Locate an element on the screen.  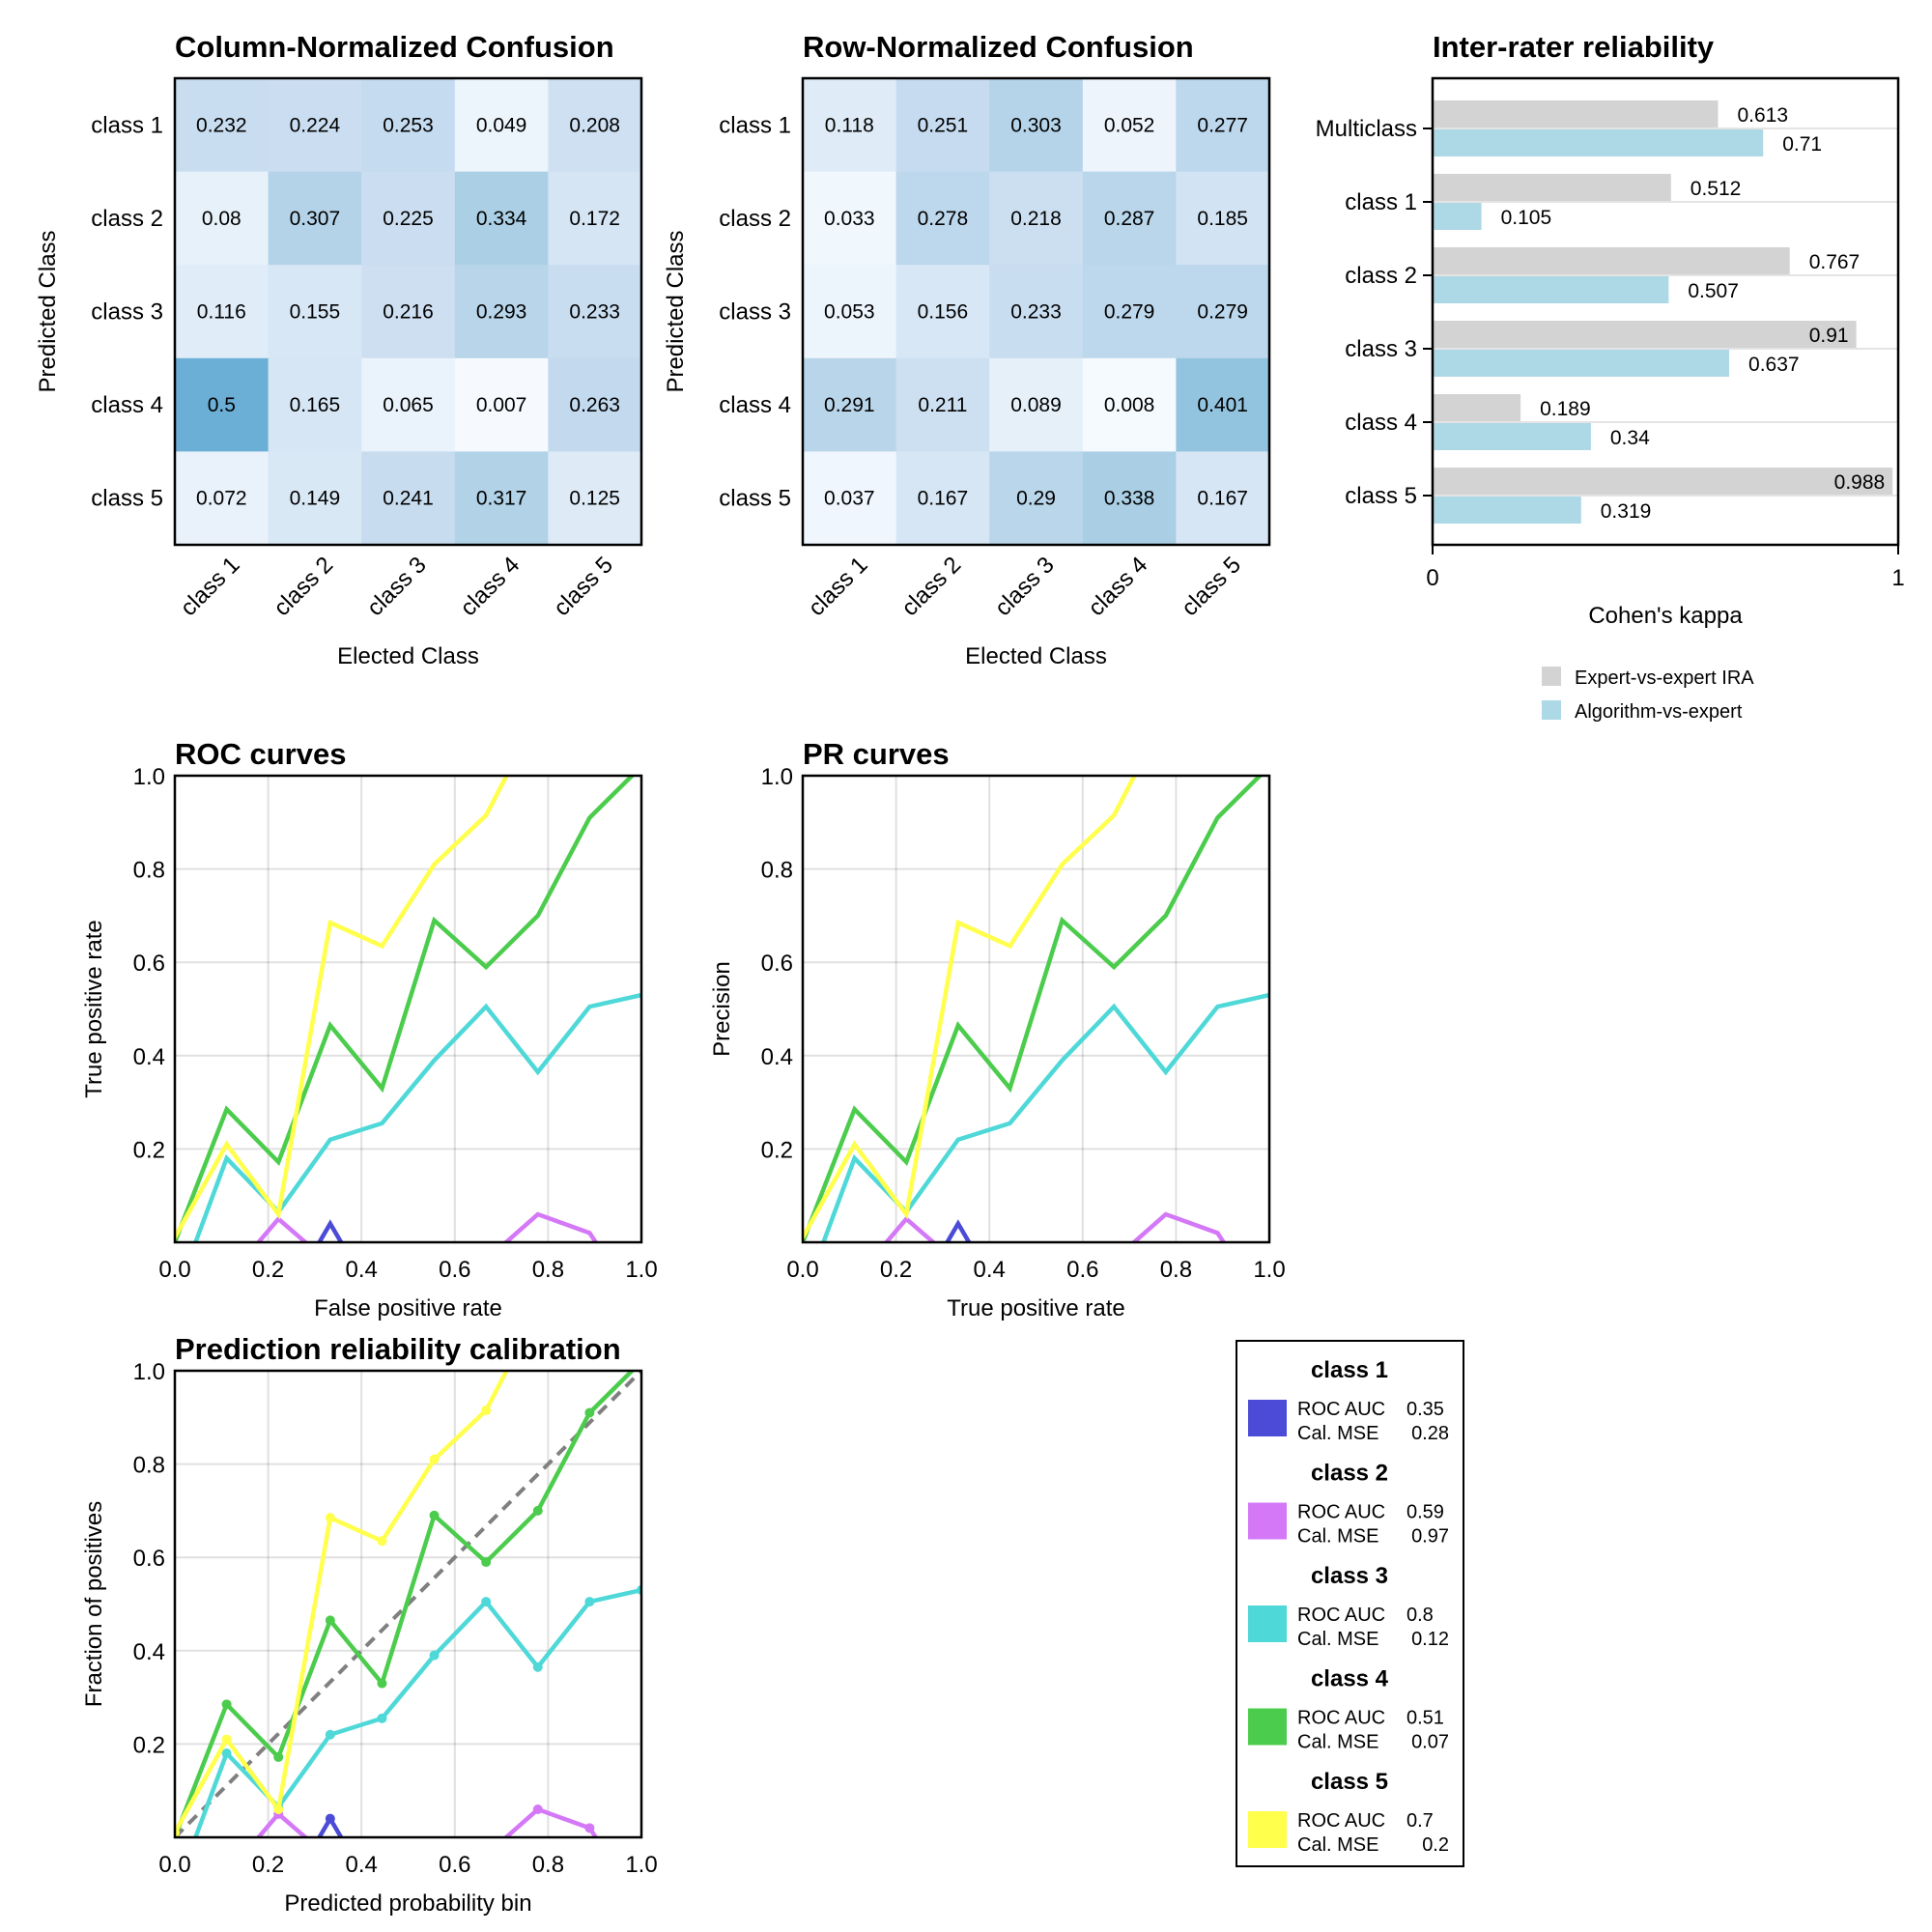
cell-value-label: 0.233 is located at coordinates (594, 312).